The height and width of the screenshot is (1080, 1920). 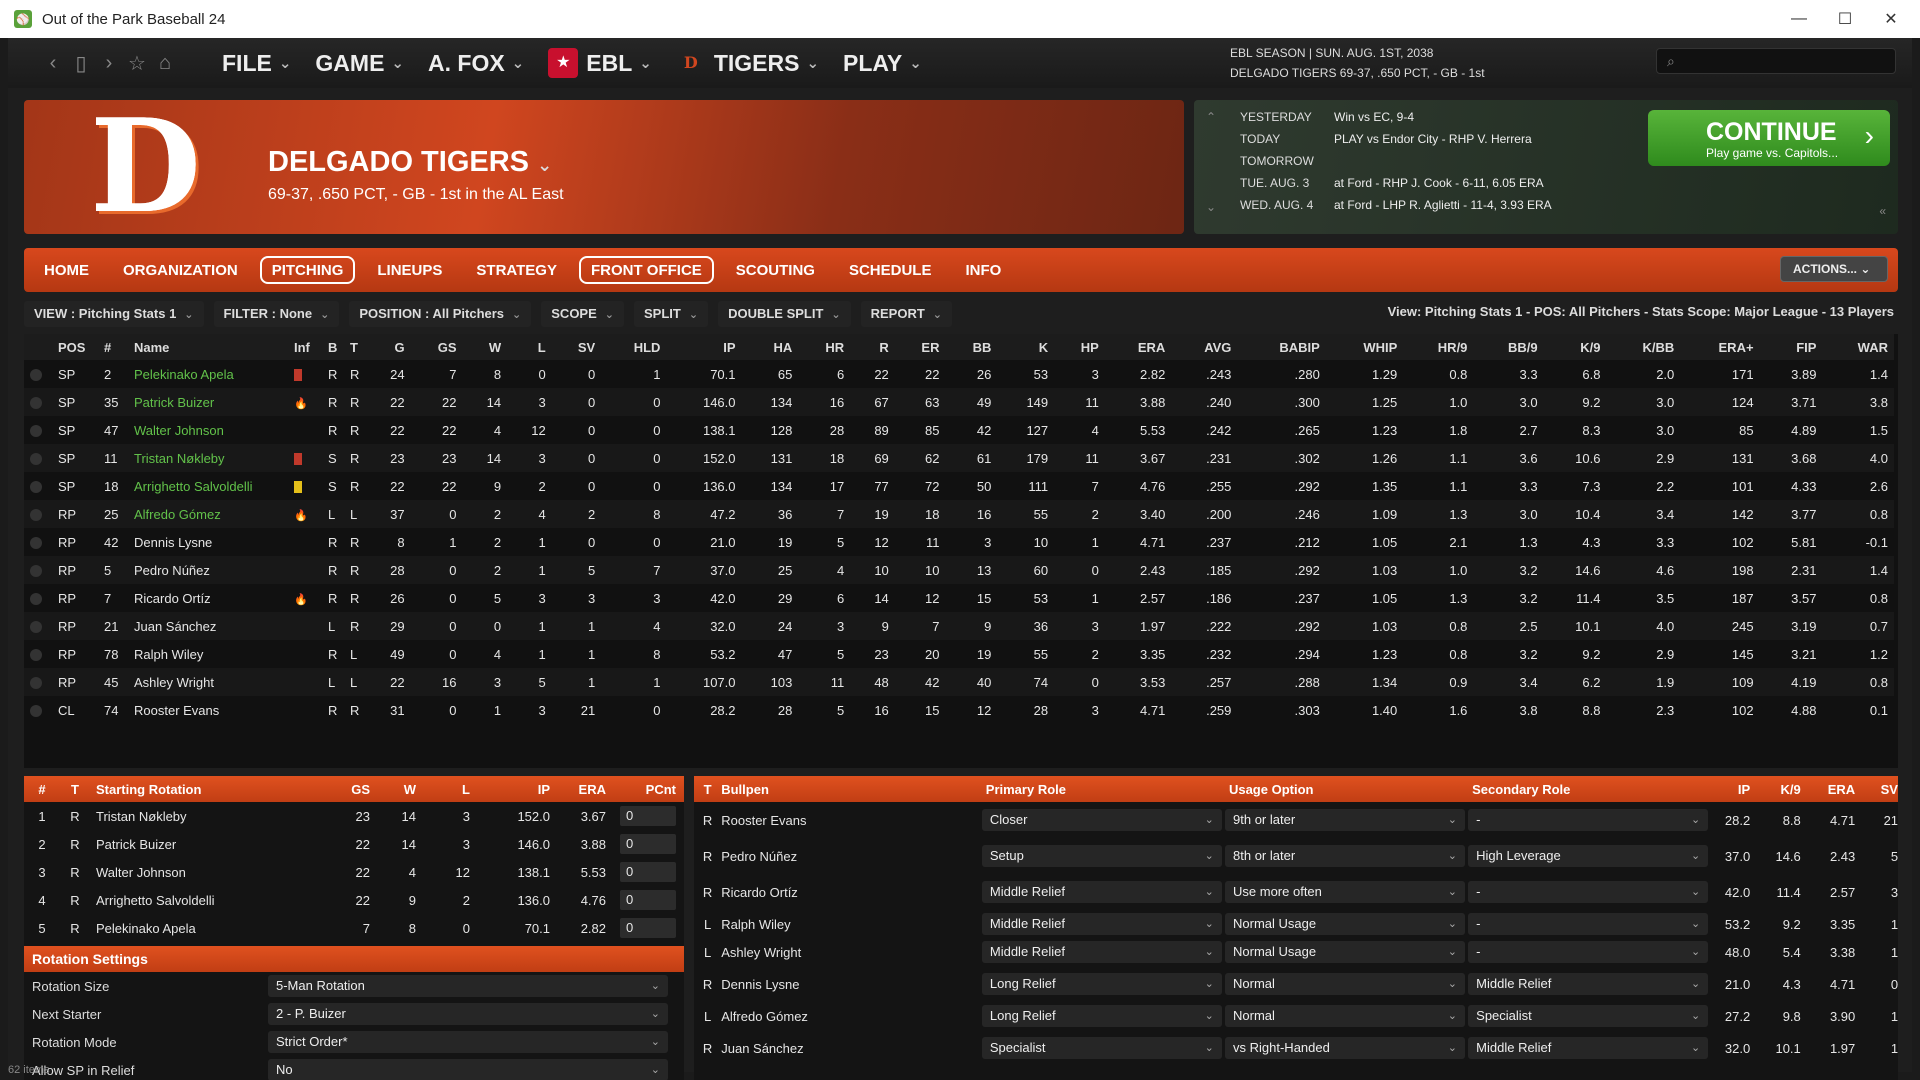 What do you see at coordinates (582, 314) in the screenshot?
I see `scope-dropdown: SCOPE ⌄` at bounding box center [582, 314].